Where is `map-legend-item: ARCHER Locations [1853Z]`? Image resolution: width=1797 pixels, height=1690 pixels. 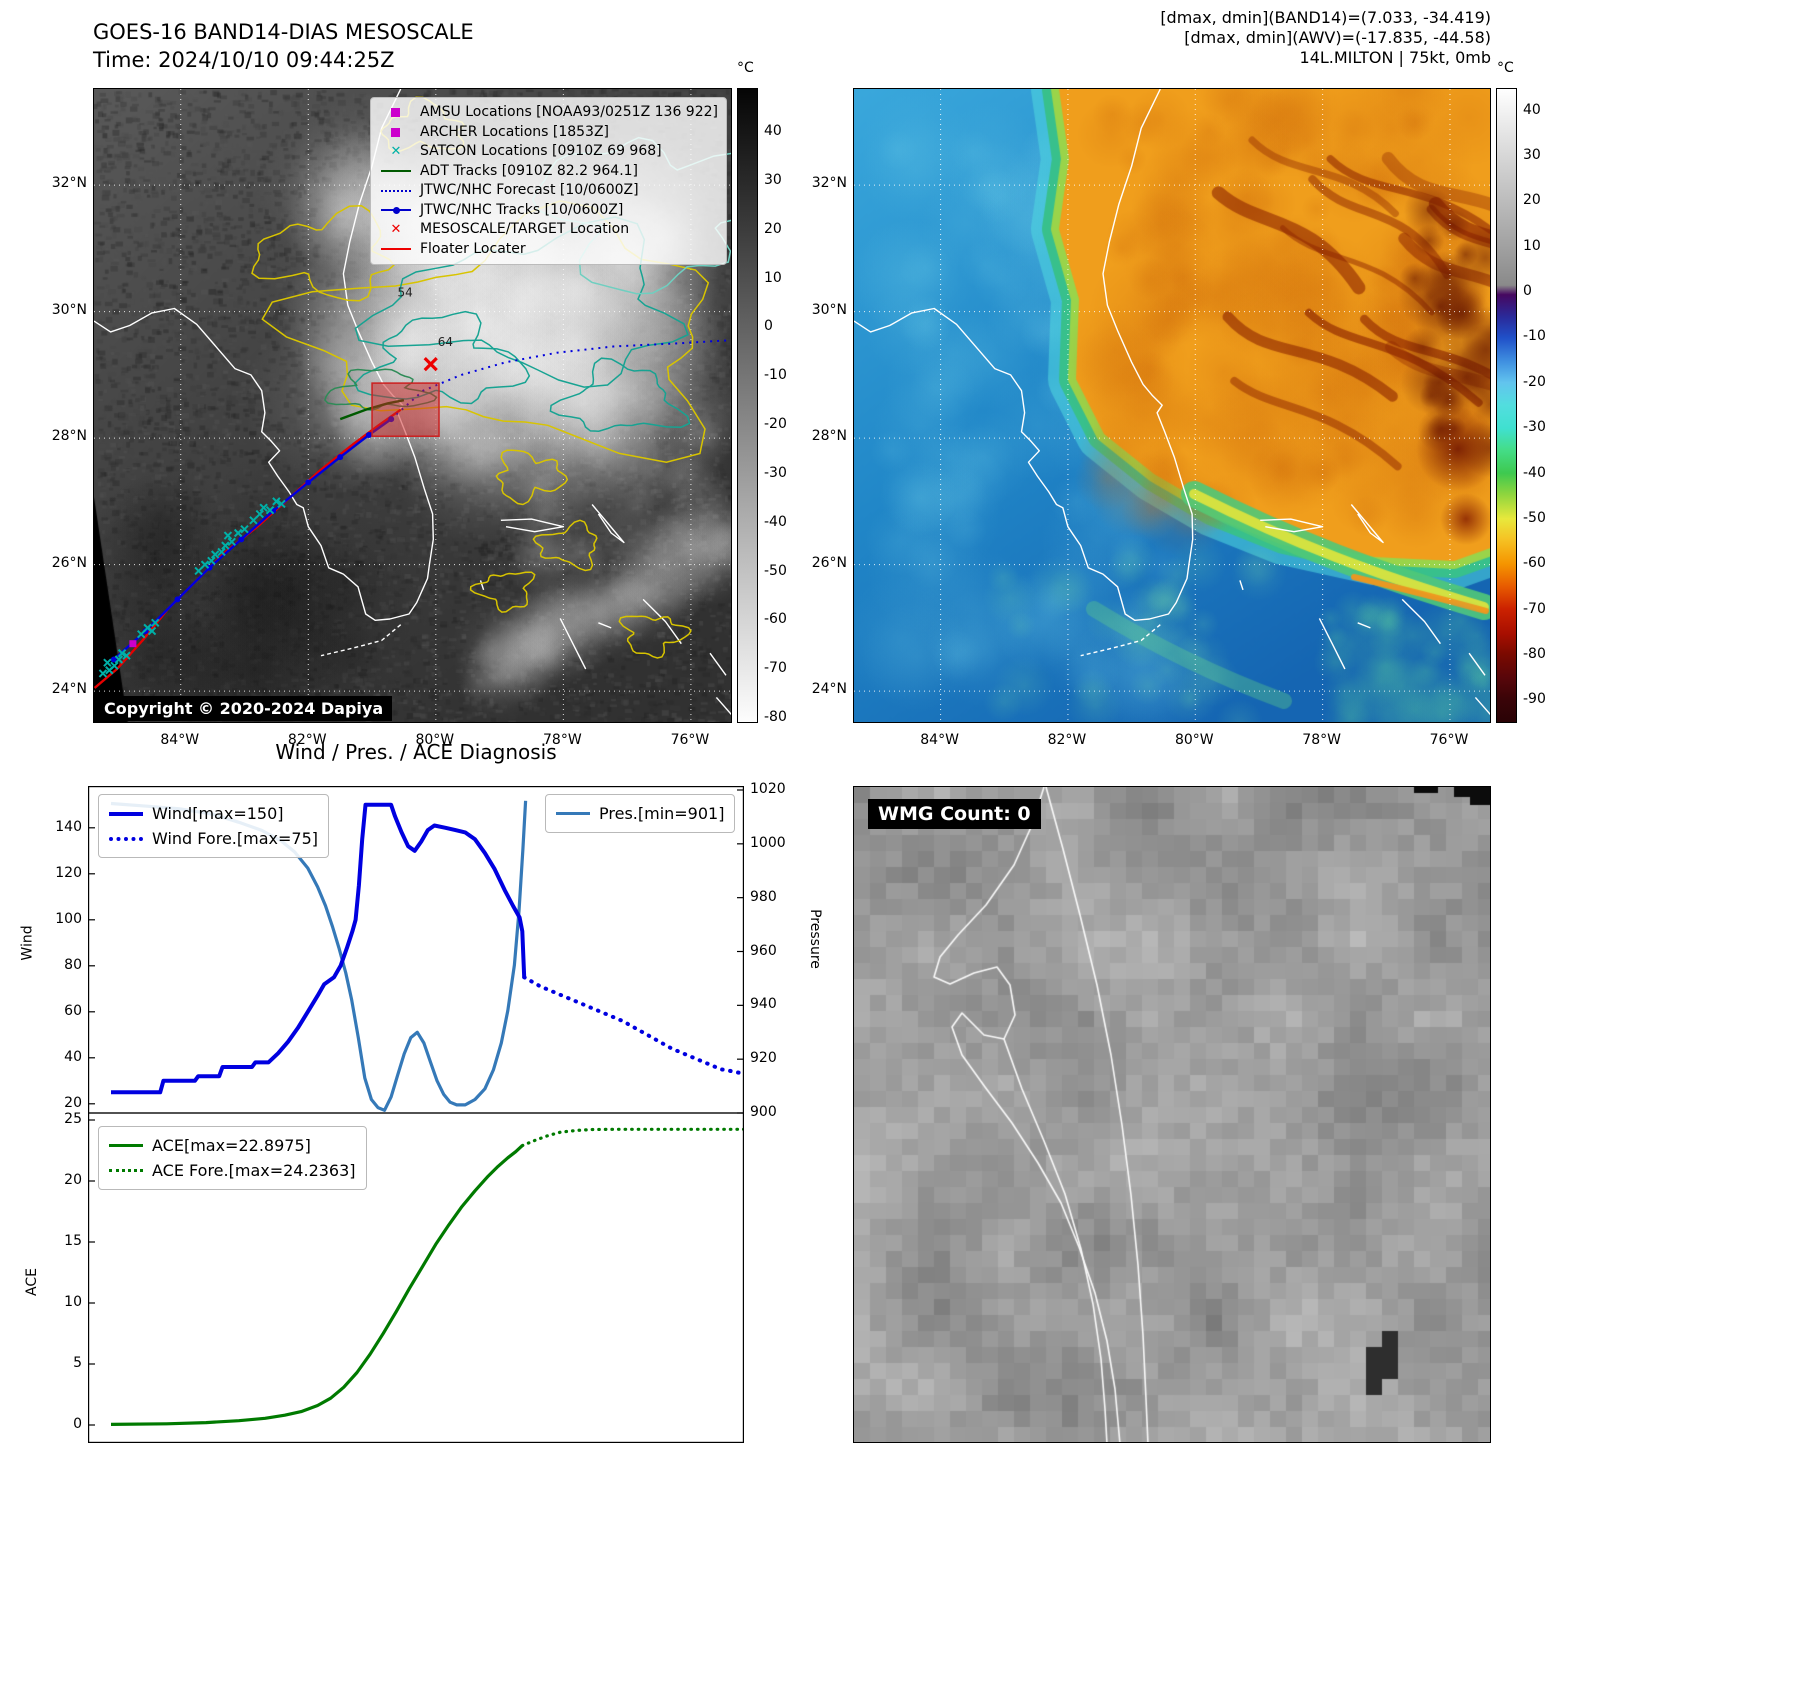 map-legend-item: ARCHER Locations [1853Z] is located at coordinates (548, 133).